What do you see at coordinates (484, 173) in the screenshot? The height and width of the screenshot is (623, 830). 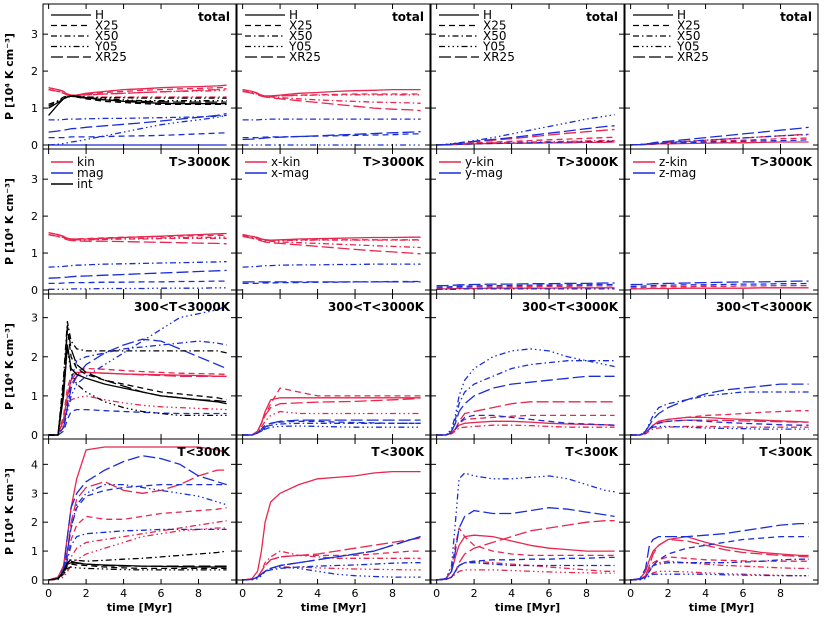 I see `legend-label-mag: y-mag` at bounding box center [484, 173].